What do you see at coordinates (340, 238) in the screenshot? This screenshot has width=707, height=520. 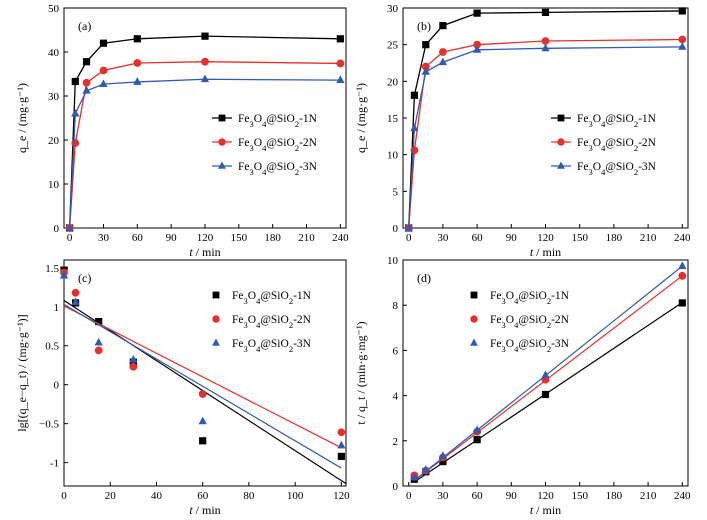 I see `x-tick-label: 240` at bounding box center [340, 238].